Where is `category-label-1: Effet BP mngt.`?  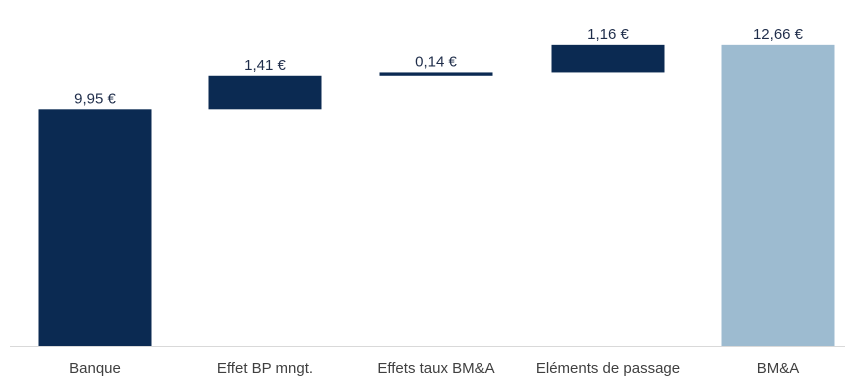 category-label-1: Effet BP mngt. is located at coordinates (265, 368).